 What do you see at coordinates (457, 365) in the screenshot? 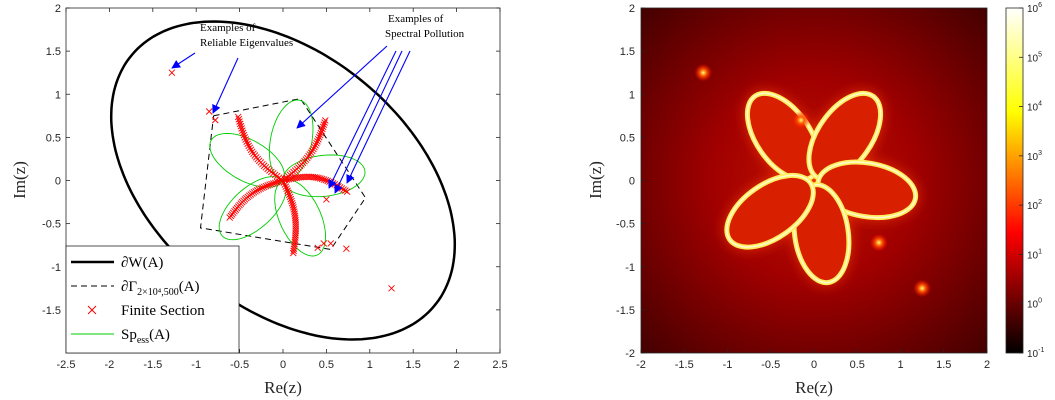
I see `left-x-tick-label: 2` at bounding box center [457, 365].